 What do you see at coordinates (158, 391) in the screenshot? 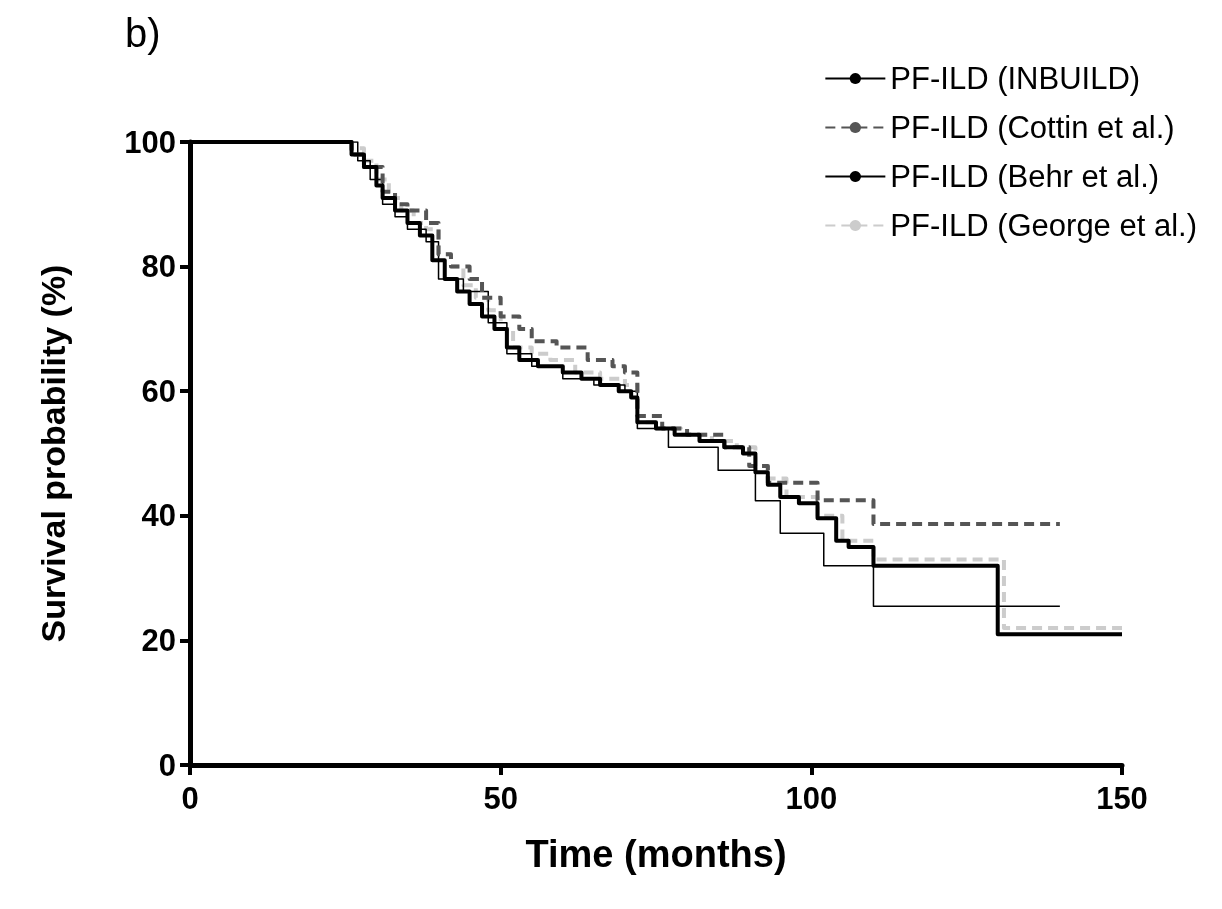
I see `y-tick-label: 60` at bounding box center [158, 391].